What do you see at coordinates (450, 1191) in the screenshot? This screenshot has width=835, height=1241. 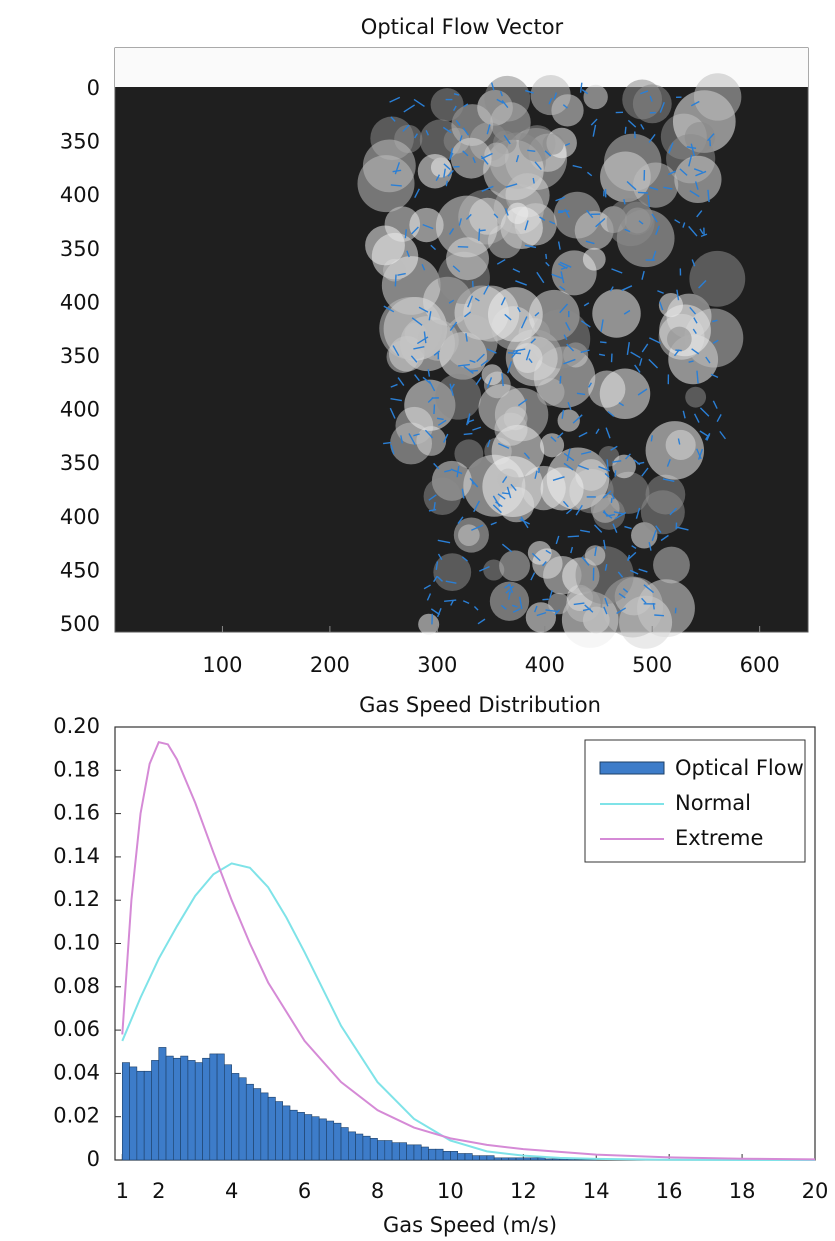 I see `x-tick-label: 10` at bounding box center [450, 1191].